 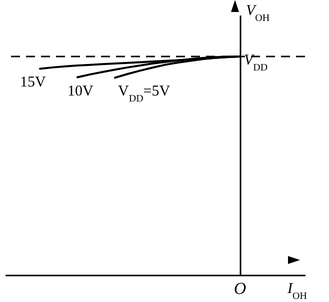 What do you see at coordinates (240, 288) in the screenshot?
I see `text: O` at bounding box center [240, 288].